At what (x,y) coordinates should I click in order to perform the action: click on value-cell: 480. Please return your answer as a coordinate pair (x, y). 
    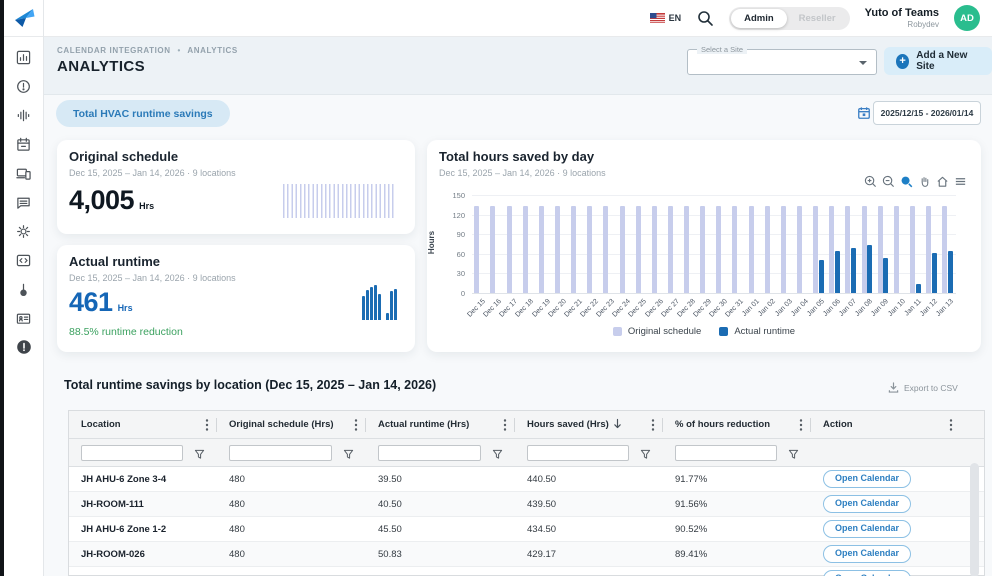
    Looking at the image, I should click on (237, 504).